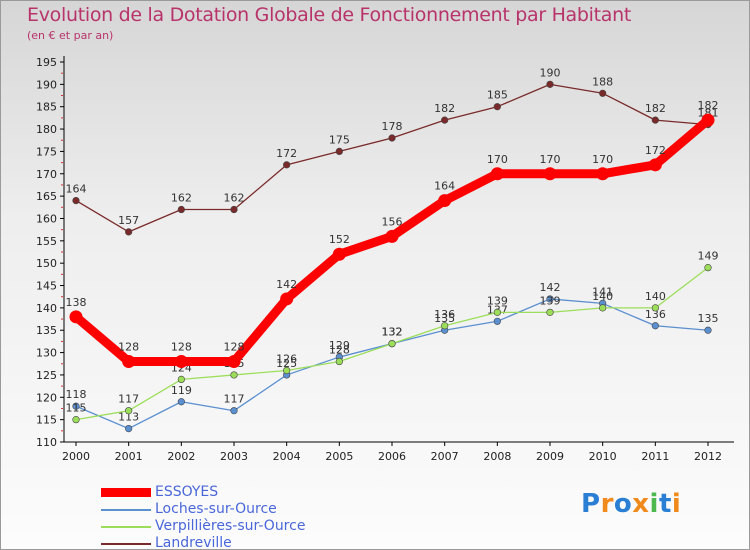  Describe the element at coordinates (128, 220) in the screenshot. I see `data-label-landreville: 157` at that location.